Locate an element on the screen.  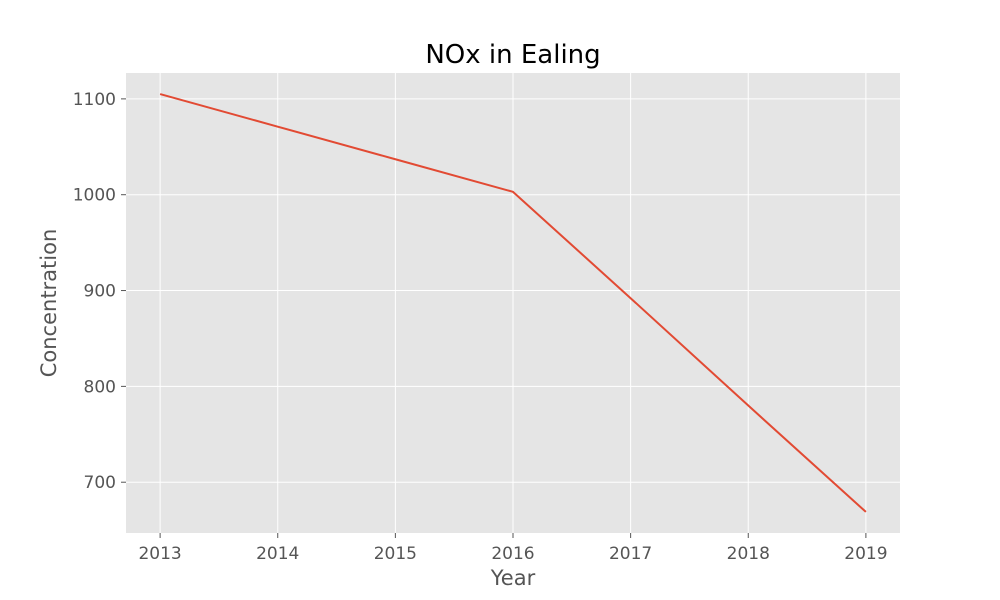
x-tick-label: 2019 is located at coordinates (865, 554).